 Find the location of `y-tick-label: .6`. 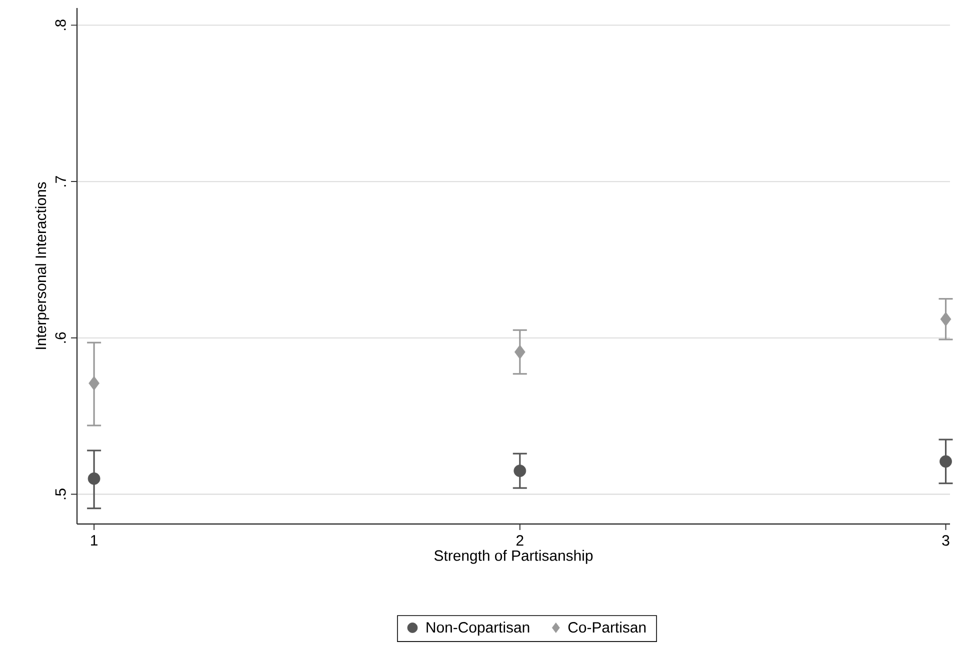

y-tick-label: .6 is located at coordinates (60, 337).